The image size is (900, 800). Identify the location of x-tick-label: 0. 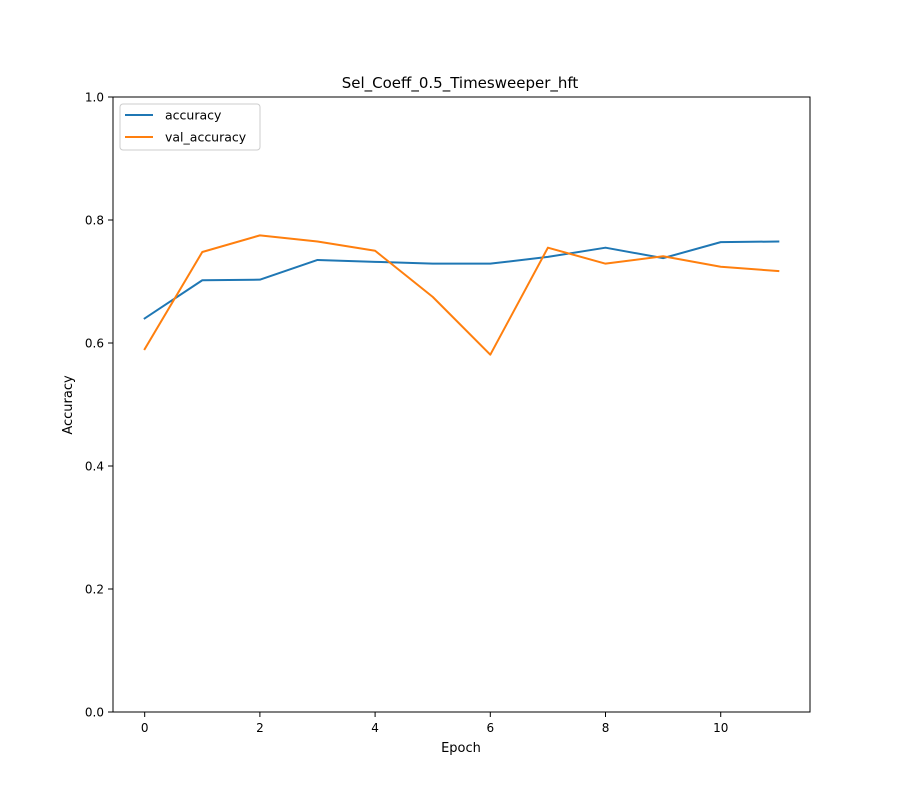
(145, 728).